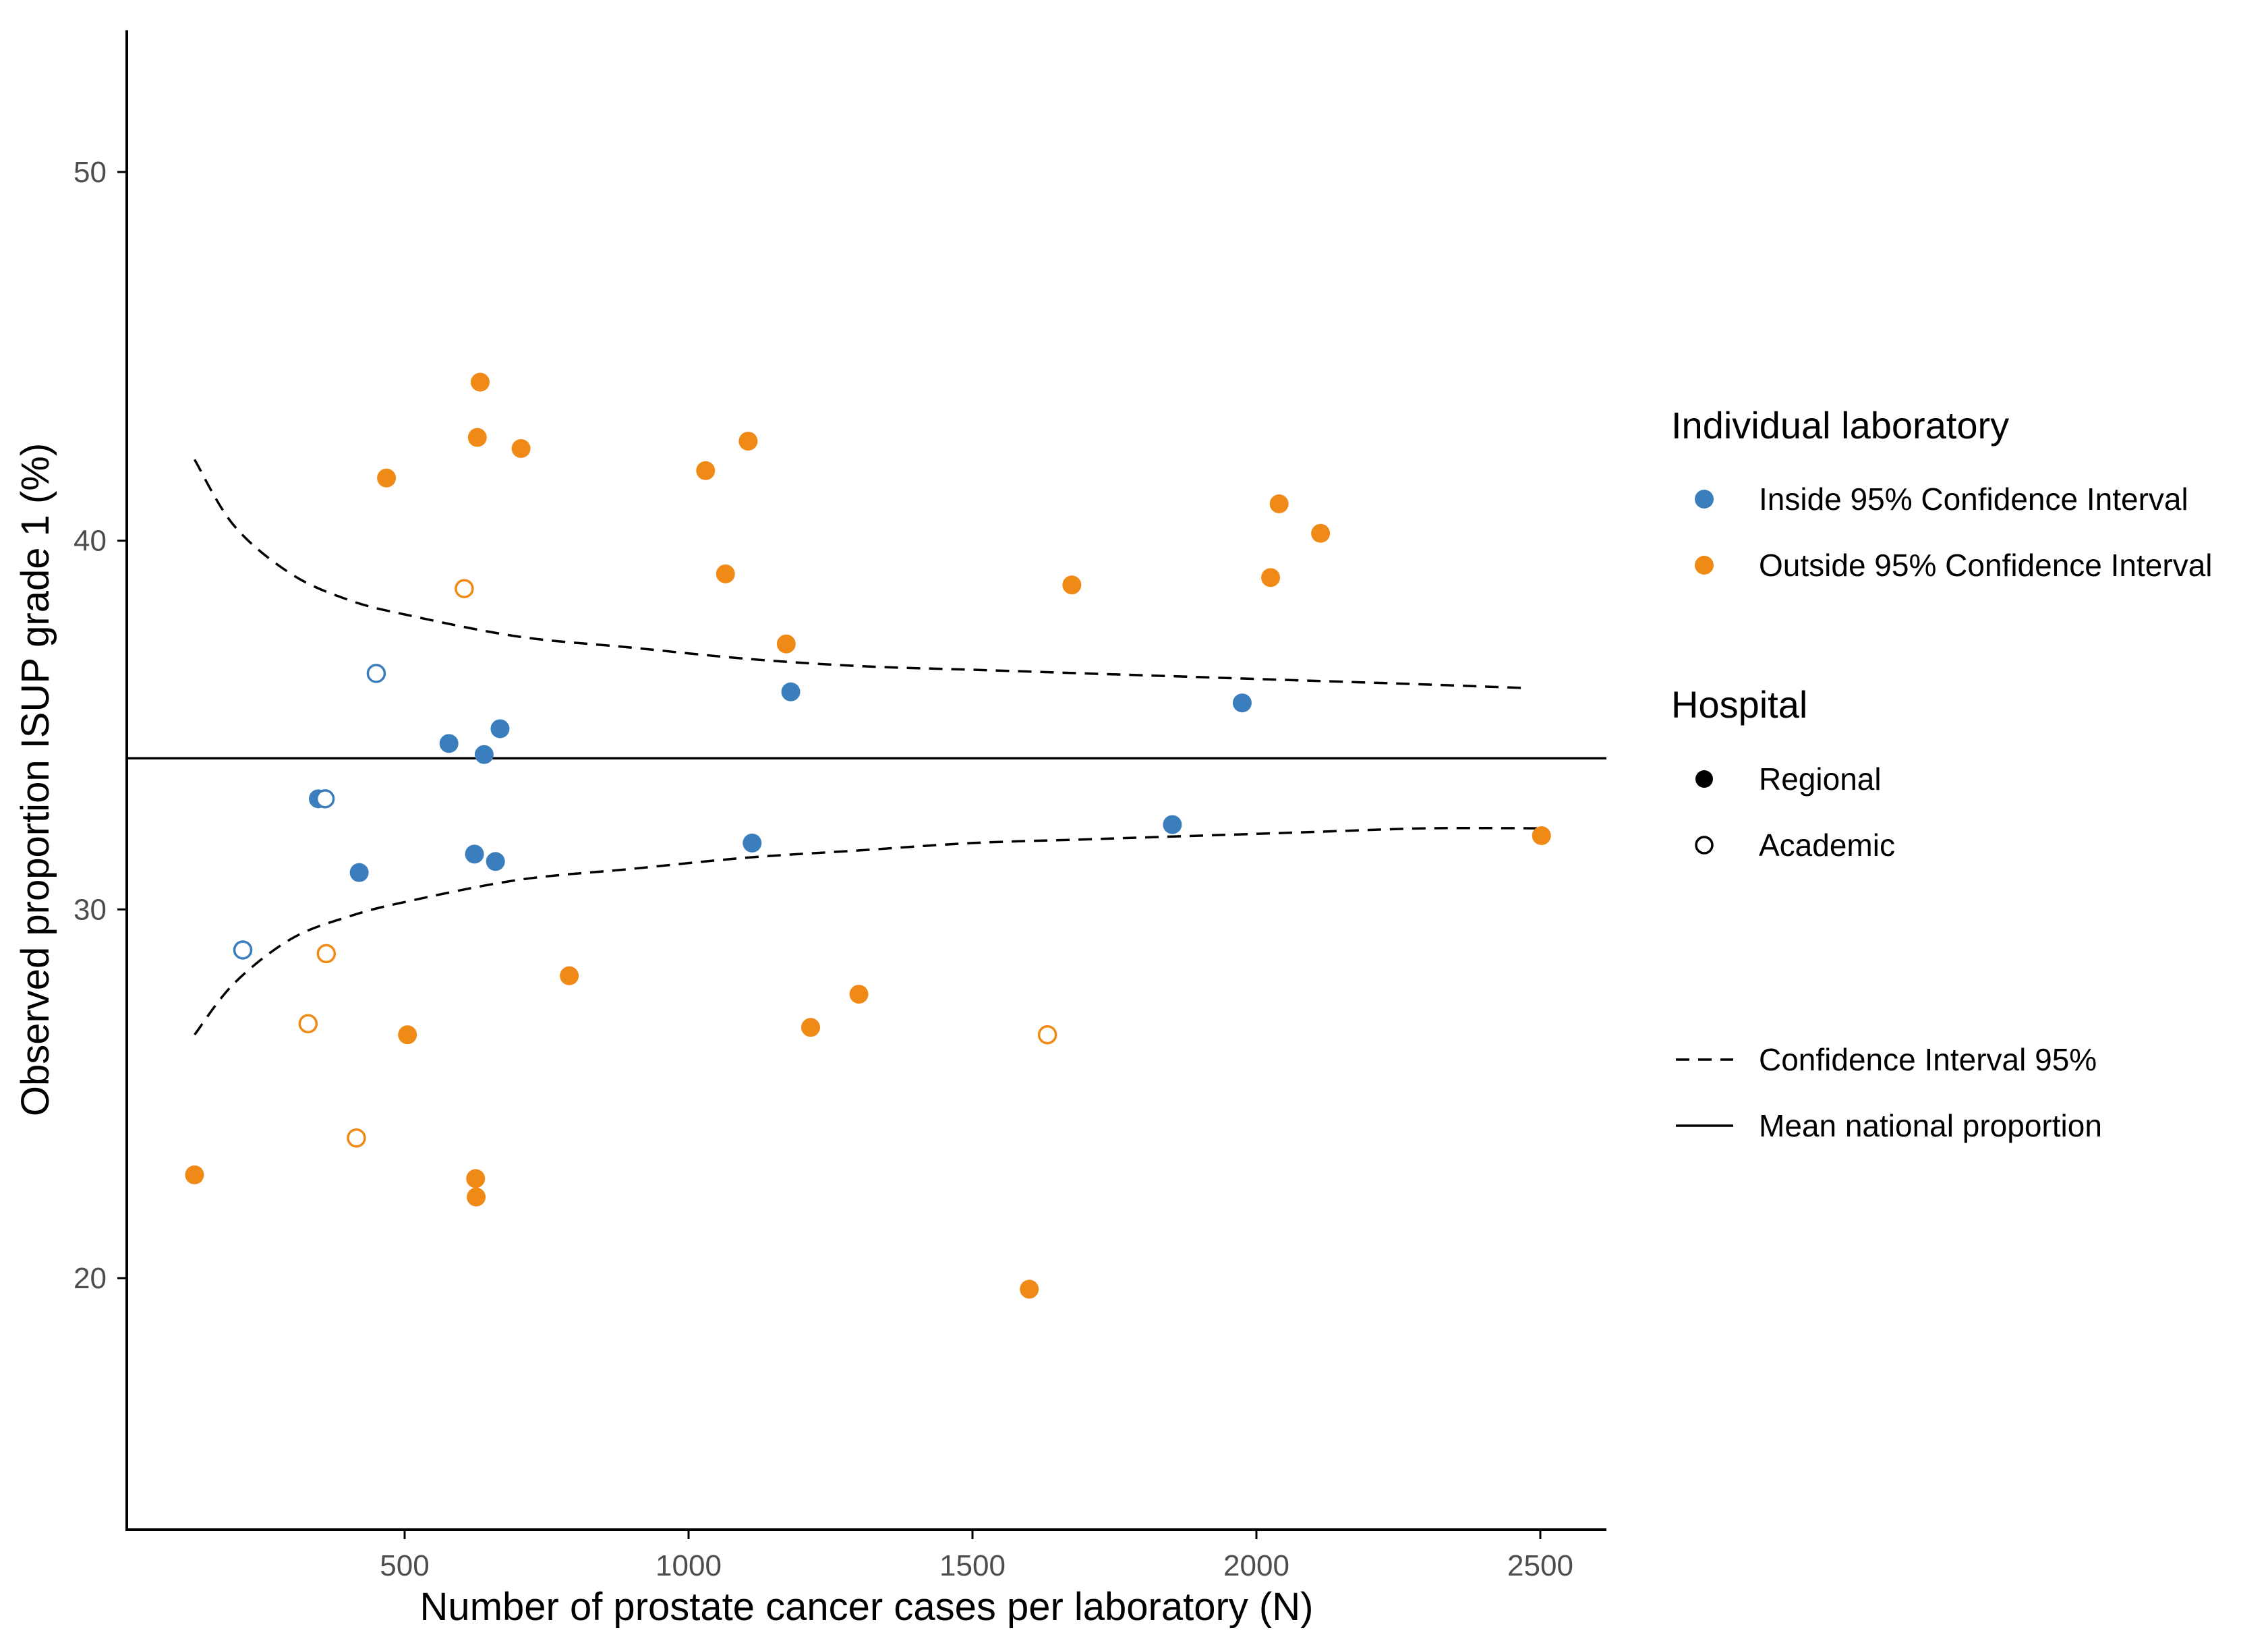  Describe the element at coordinates (1928, 1059) in the screenshot. I see `legend-label-ci: Confidence Interval 95%` at that location.